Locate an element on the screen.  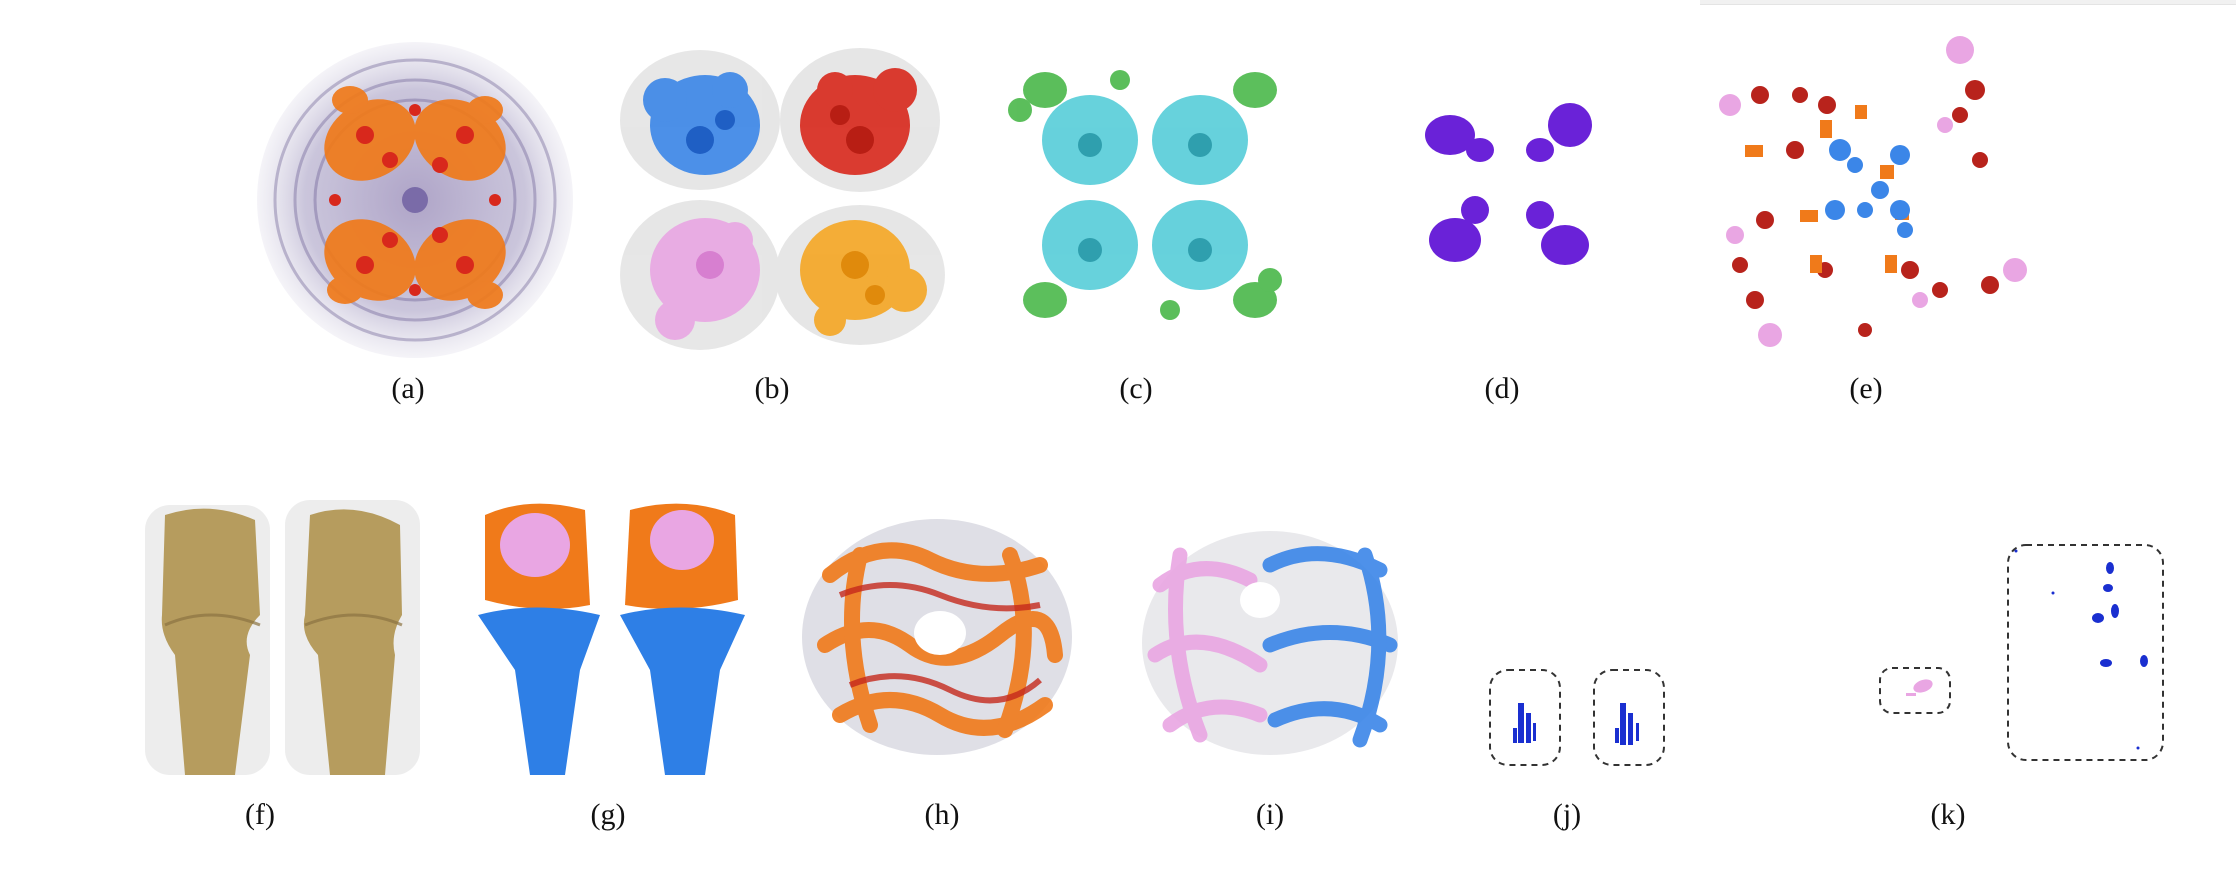
panel-g-visualization is located at coordinates (610, 640).